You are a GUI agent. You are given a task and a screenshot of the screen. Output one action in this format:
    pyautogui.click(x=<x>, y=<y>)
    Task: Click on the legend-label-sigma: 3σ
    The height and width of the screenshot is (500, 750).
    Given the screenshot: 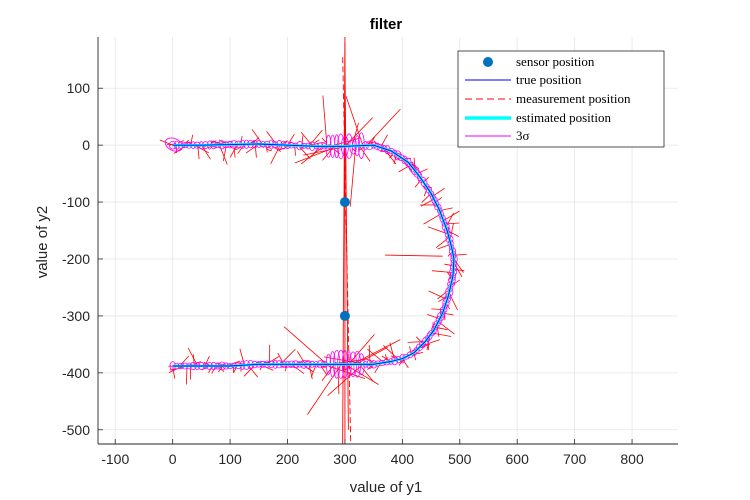 What is the action you would take?
    pyautogui.click(x=523, y=135)
    